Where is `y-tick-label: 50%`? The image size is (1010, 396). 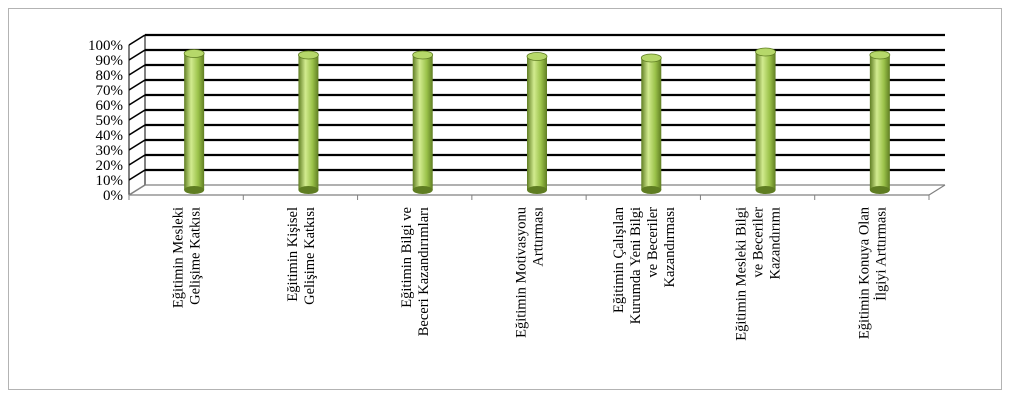
y-tick-label: 50% is located at coordinates (110, 121).